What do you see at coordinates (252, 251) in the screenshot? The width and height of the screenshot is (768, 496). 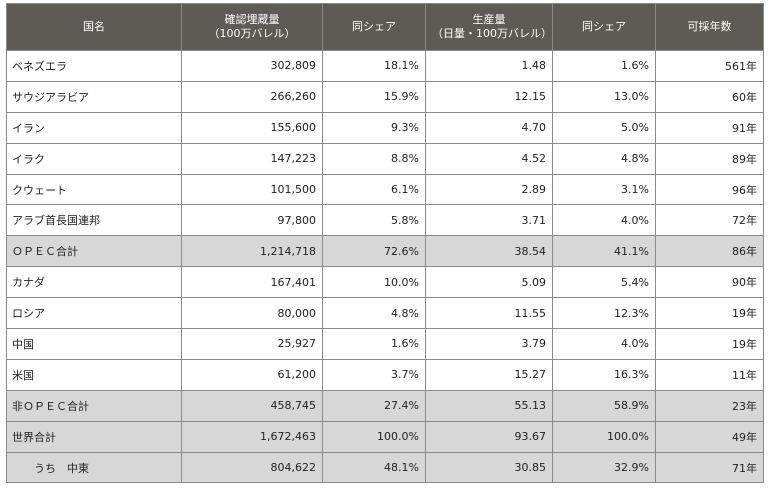 I see `cell-proven-reserves: 1,214,718` at bounding box center [252, 251].